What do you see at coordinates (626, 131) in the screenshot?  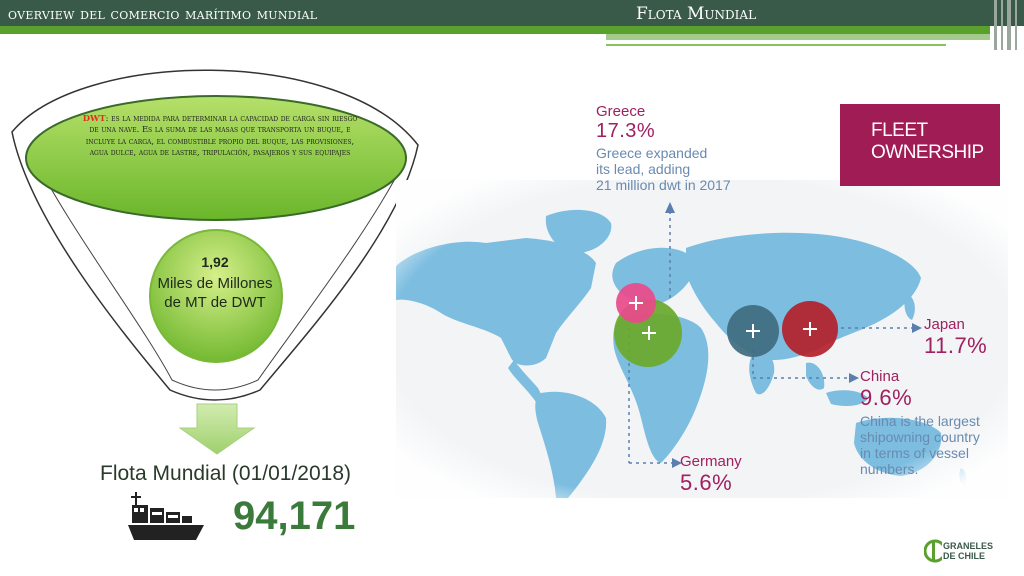 I see `greece-pct: 17.3%` at bounding box center [626, 131].